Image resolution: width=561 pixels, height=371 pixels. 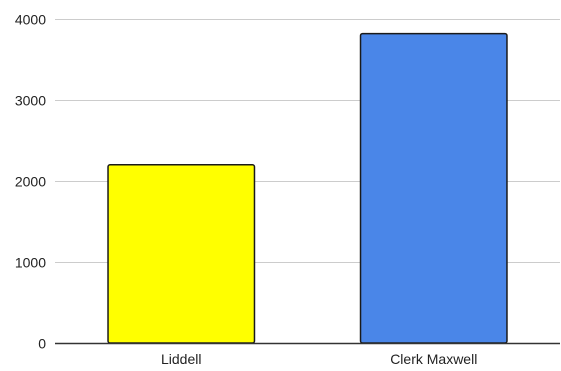 I want to click on y-tick-label: 2000, so click(x=30, y=182).